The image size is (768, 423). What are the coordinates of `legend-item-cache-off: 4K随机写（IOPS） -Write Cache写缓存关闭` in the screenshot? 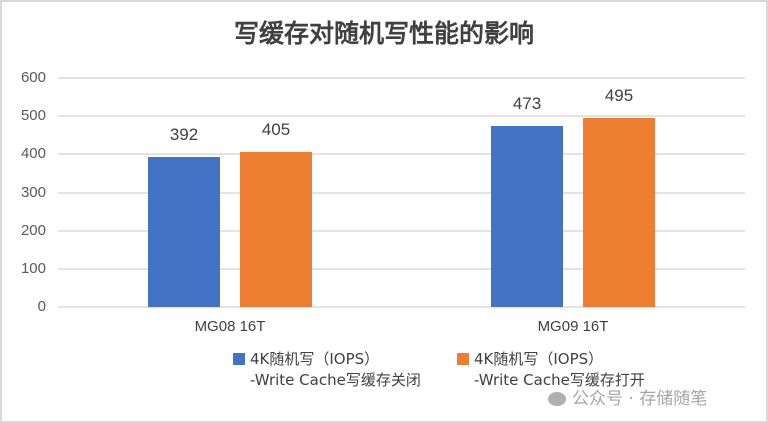 It's located at (327, 370).